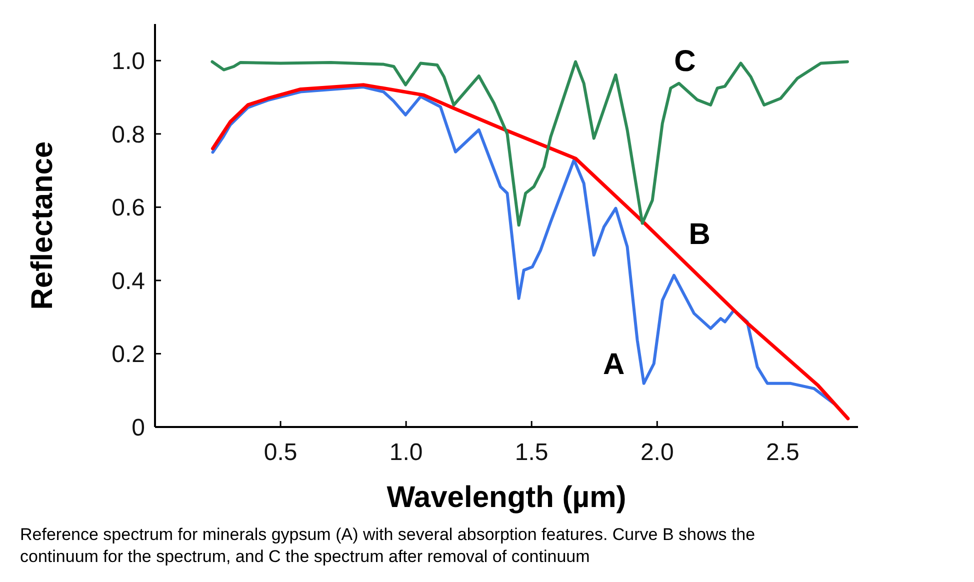 This screenshot has height=582, width=974. Describe the element at coordinates (128, 62) in the screenshot. I see `y-tick-label: 1.0` at that location.